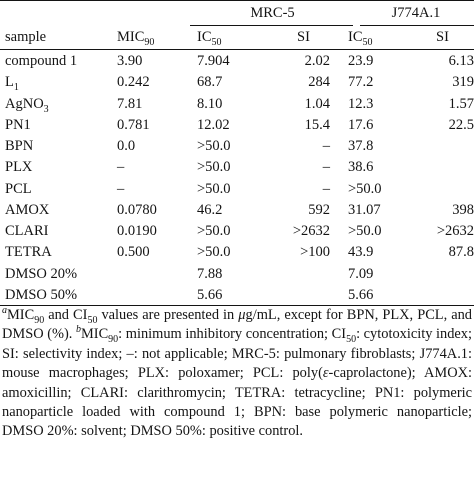 Image resolution: width=474 pixels, height=489 pixels. What do you see at coordinates (213, 61) in the screenshot?
I see `cell-ic50-mrc5: 7.904` at bounding box center [213, 61].